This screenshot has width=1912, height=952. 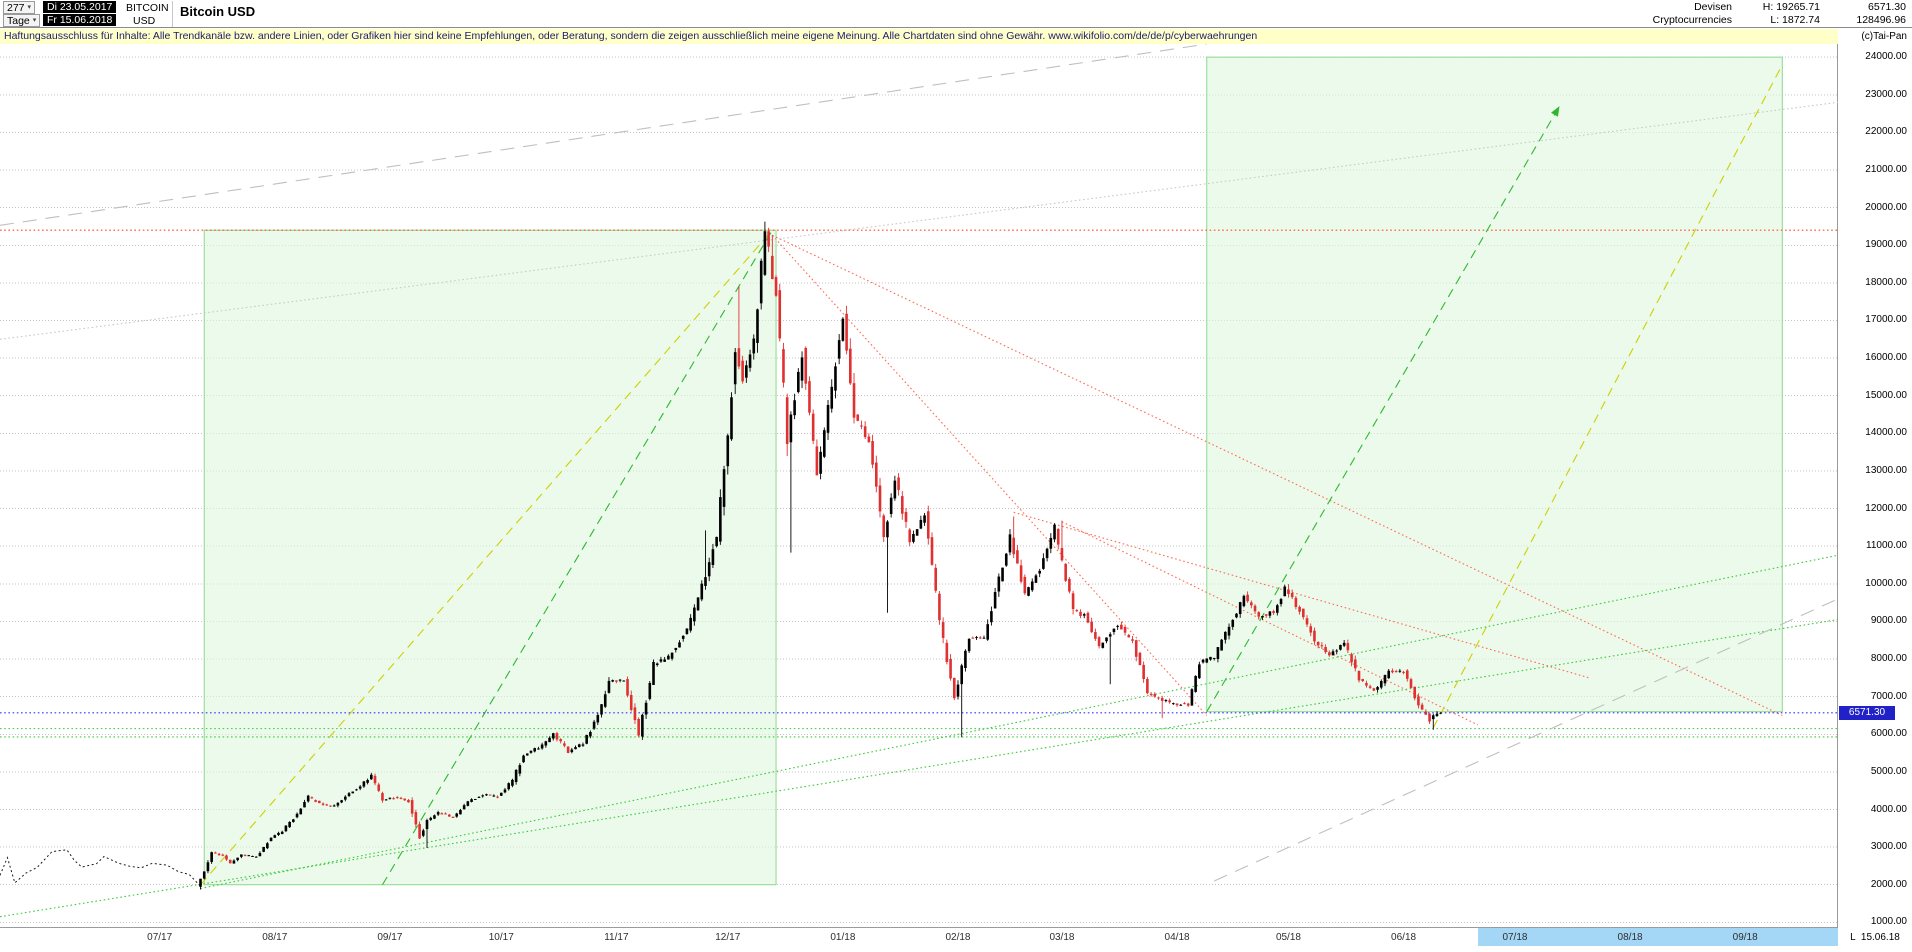 What do you see at coordinates (1791, 7) in the screenshot?
I see `high-value: H: 19265.71` at bounding box center [1791, 7].